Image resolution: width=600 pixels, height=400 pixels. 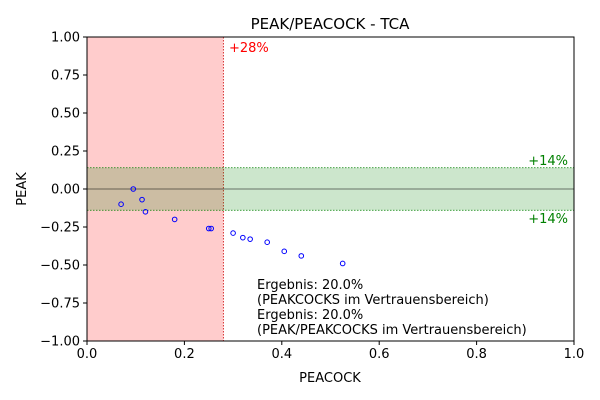 What do you see at coordinates (548, 219) in the screenshot?
I see `peak-band-bottom-label: +14%` at bounding box center [548, 219].